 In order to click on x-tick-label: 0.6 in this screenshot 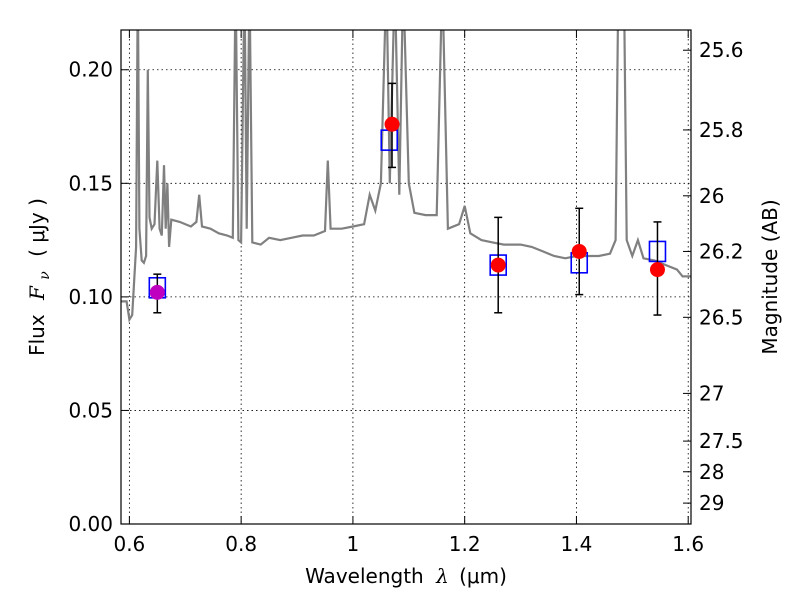, I will do `click(129, 544)`.